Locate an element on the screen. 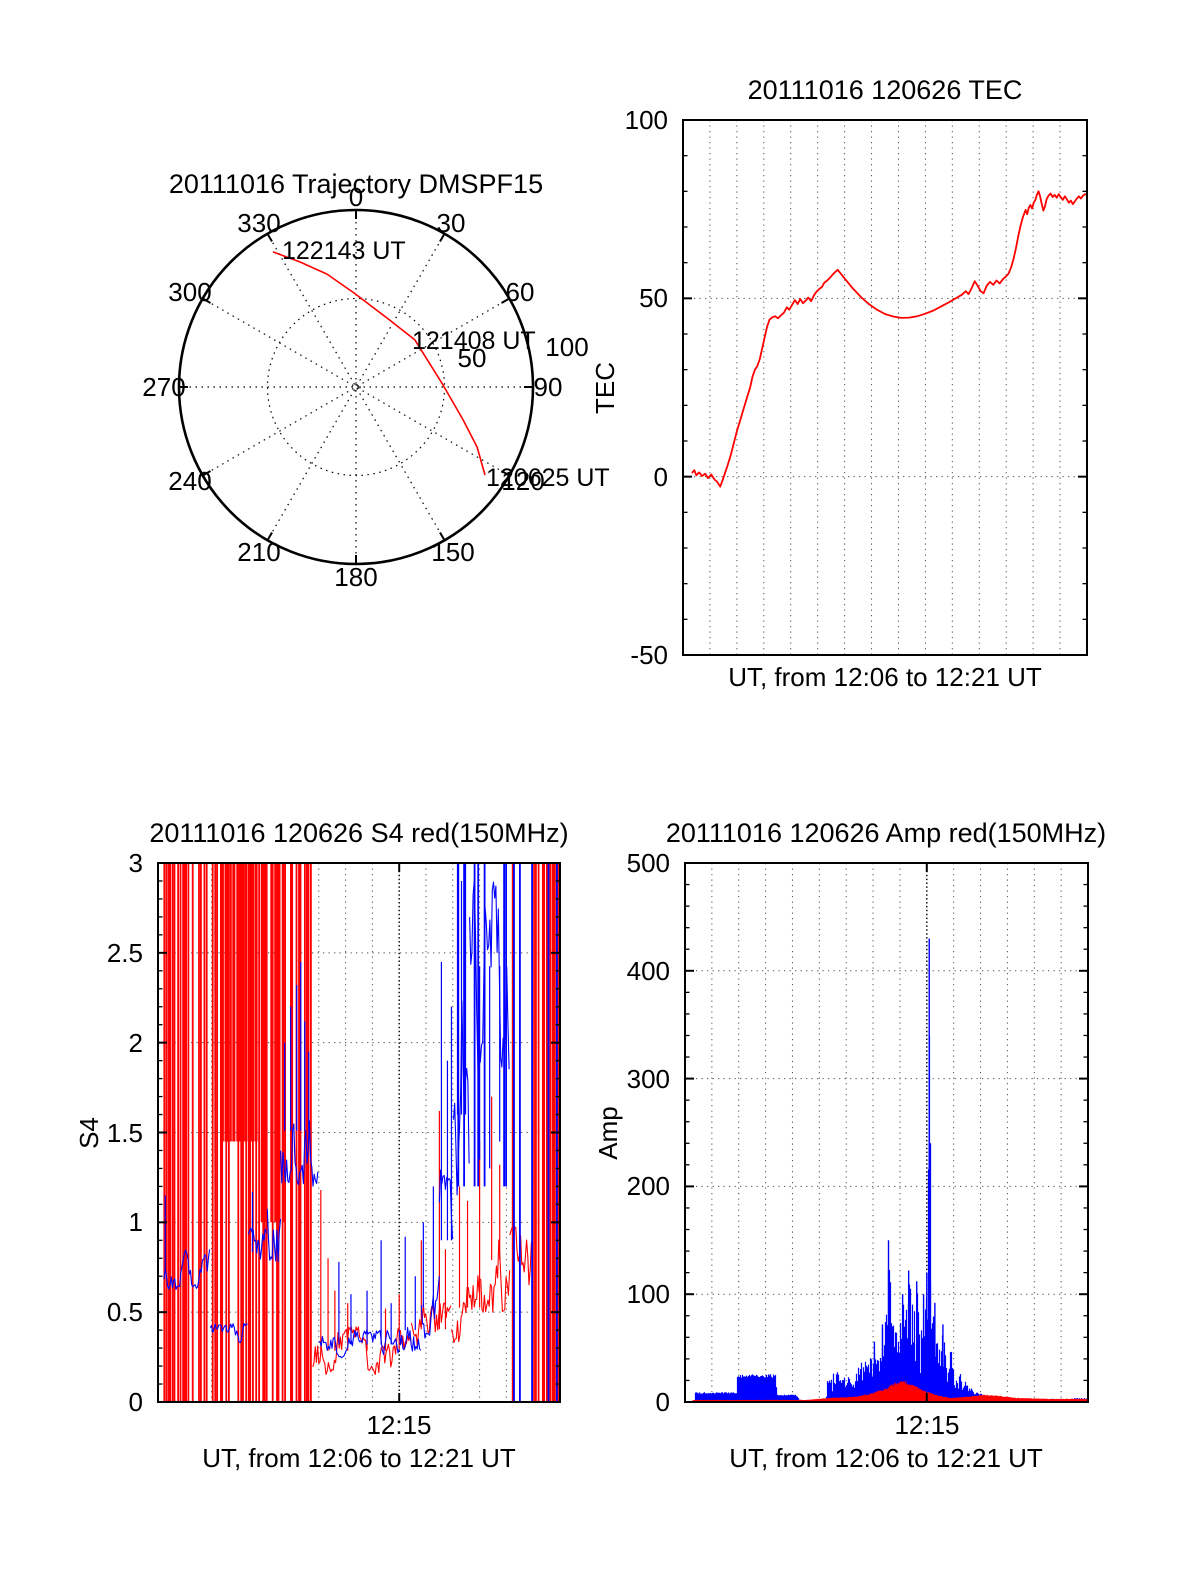  azimuth-label-30: 30 is located at coordinates (451, 223).